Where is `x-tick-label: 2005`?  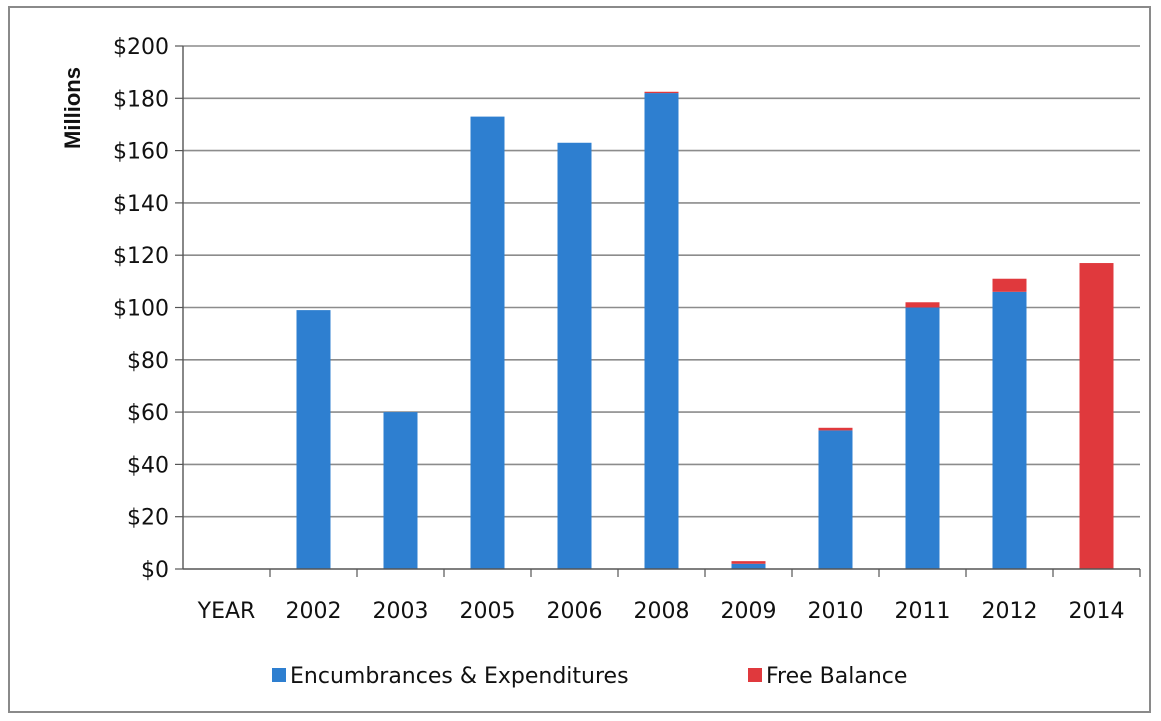
x-tick-label: 2005 is located at coordinates (488, 611).